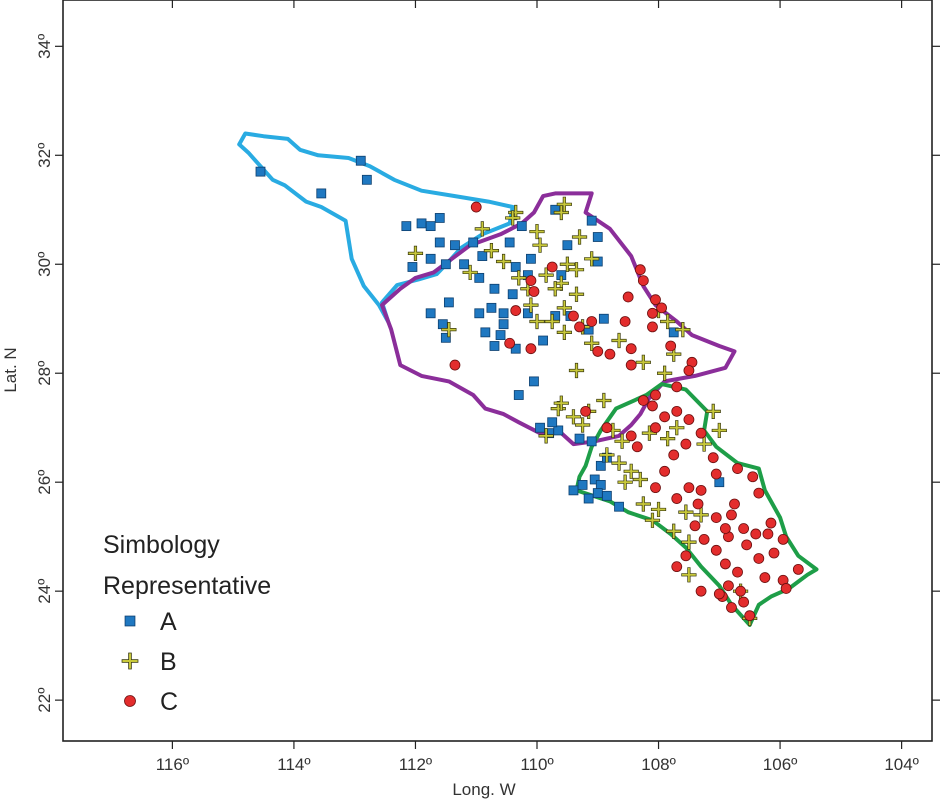  What do you see at coordinates (10, 369) in the screenshot?
I see `y-axis-title: Lat. N` at bounding box center [10, 369].